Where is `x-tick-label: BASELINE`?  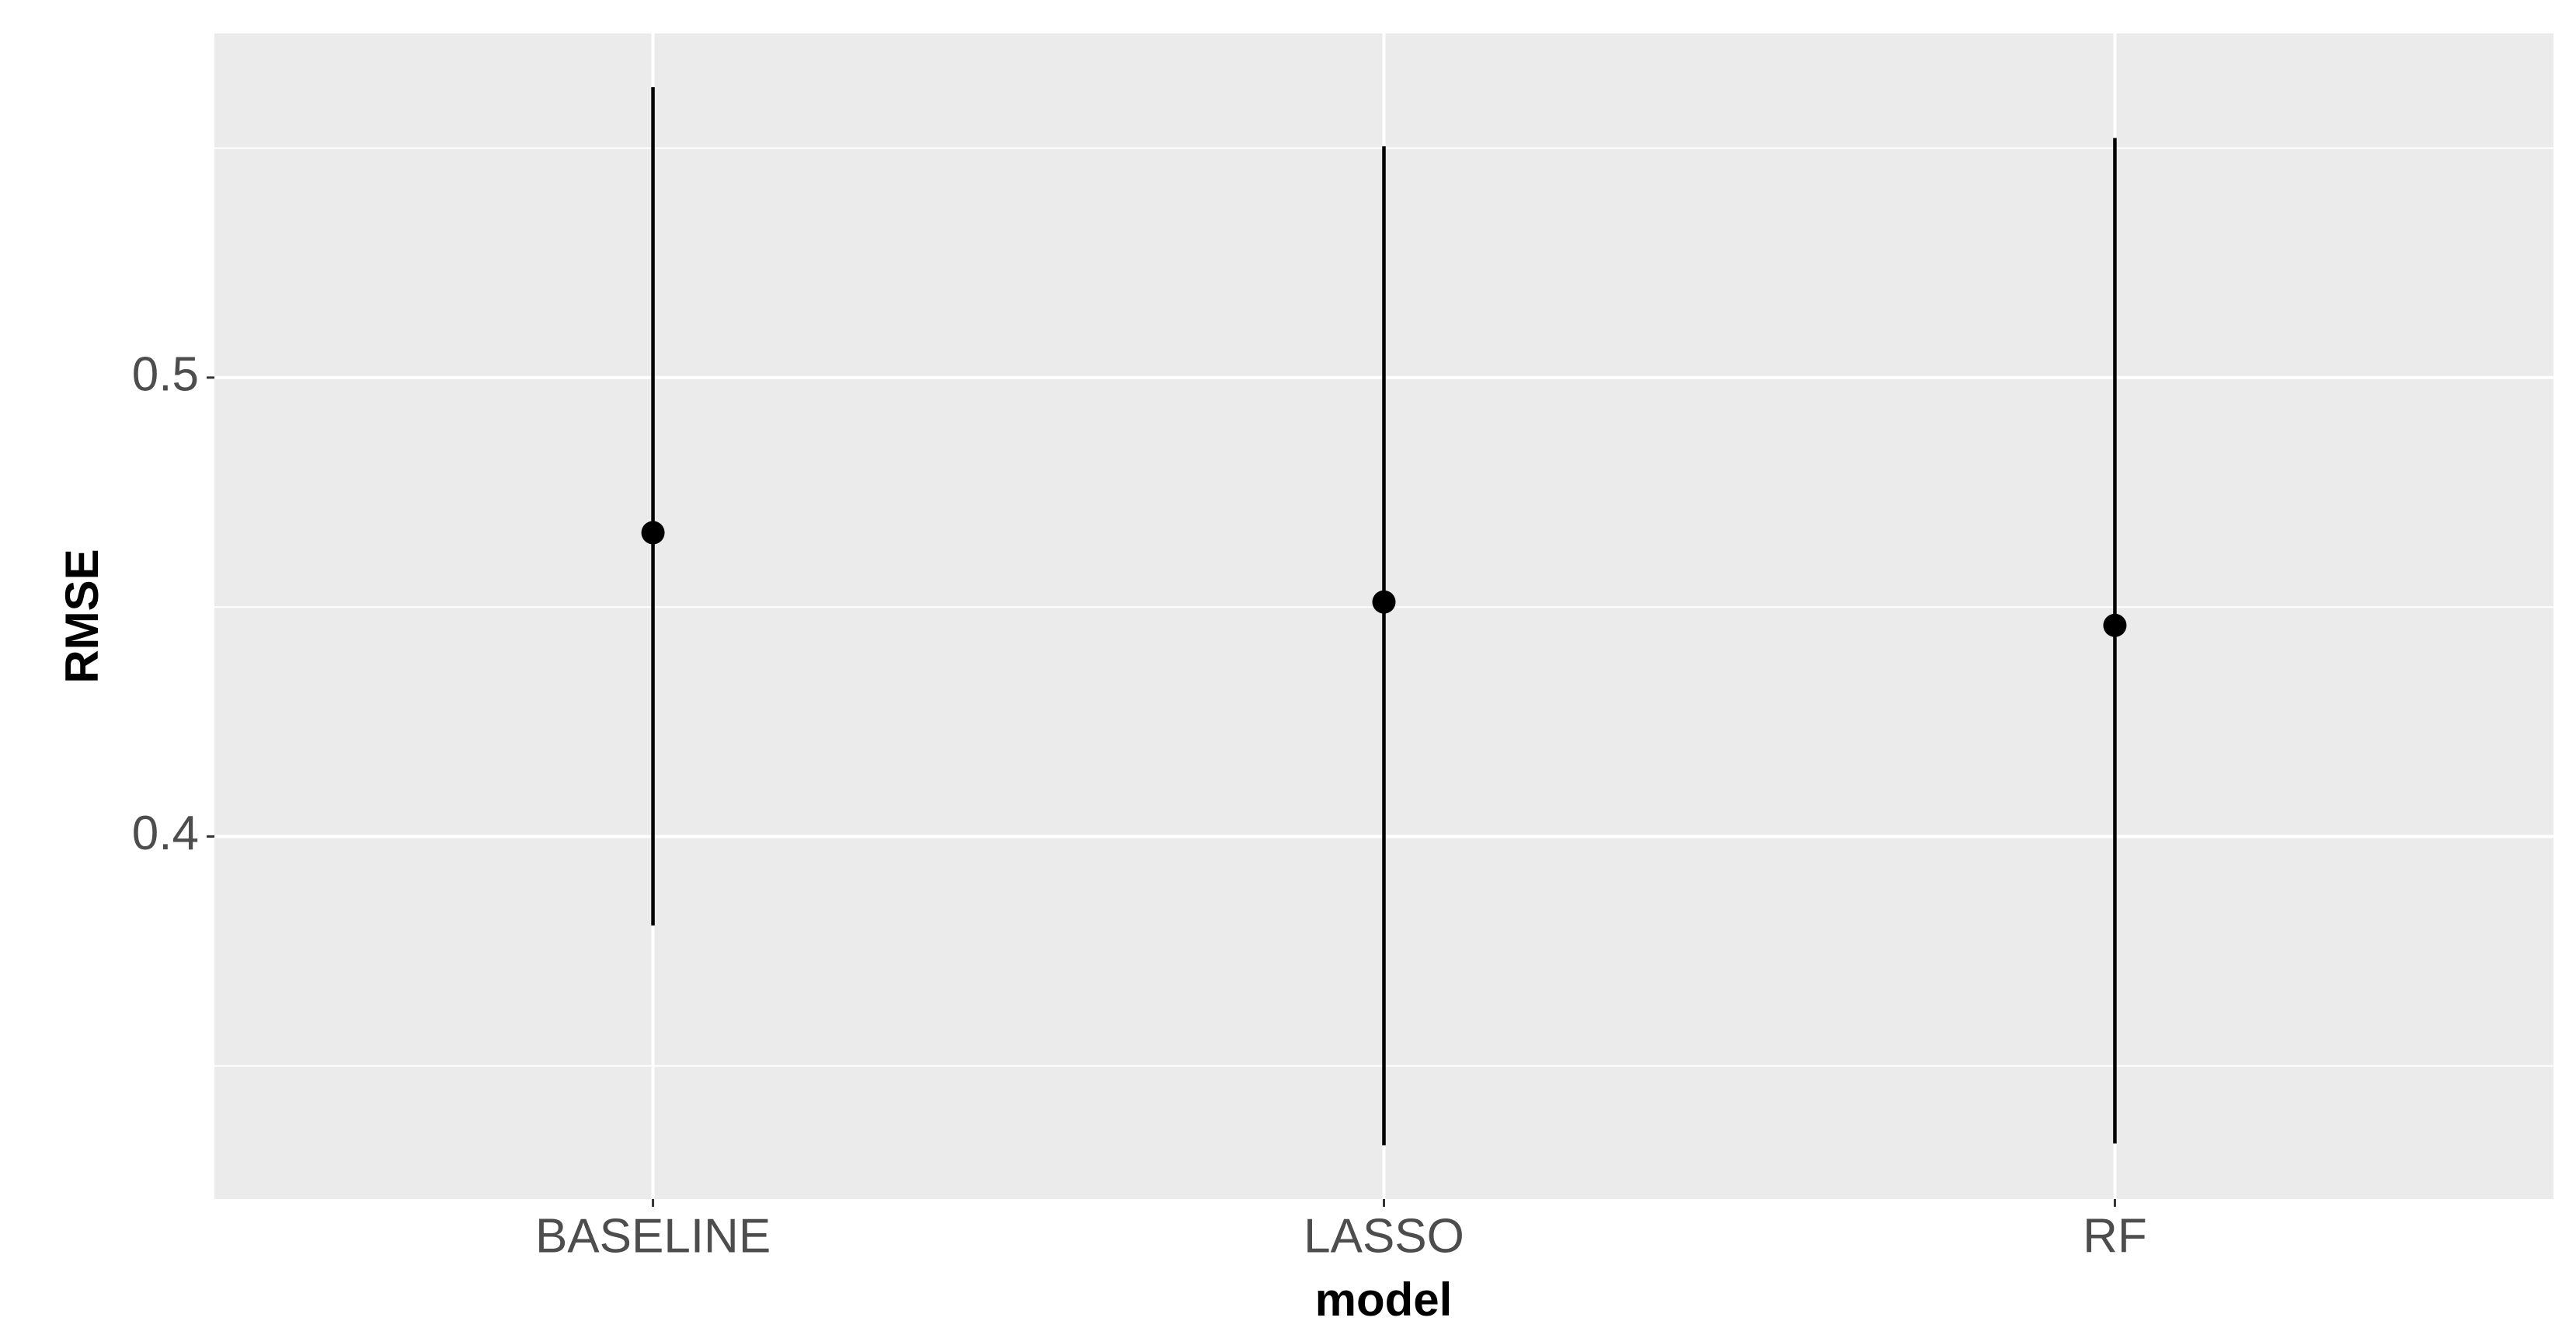
x-tick-label: BASELINE is located at coordinates (653, 1236).